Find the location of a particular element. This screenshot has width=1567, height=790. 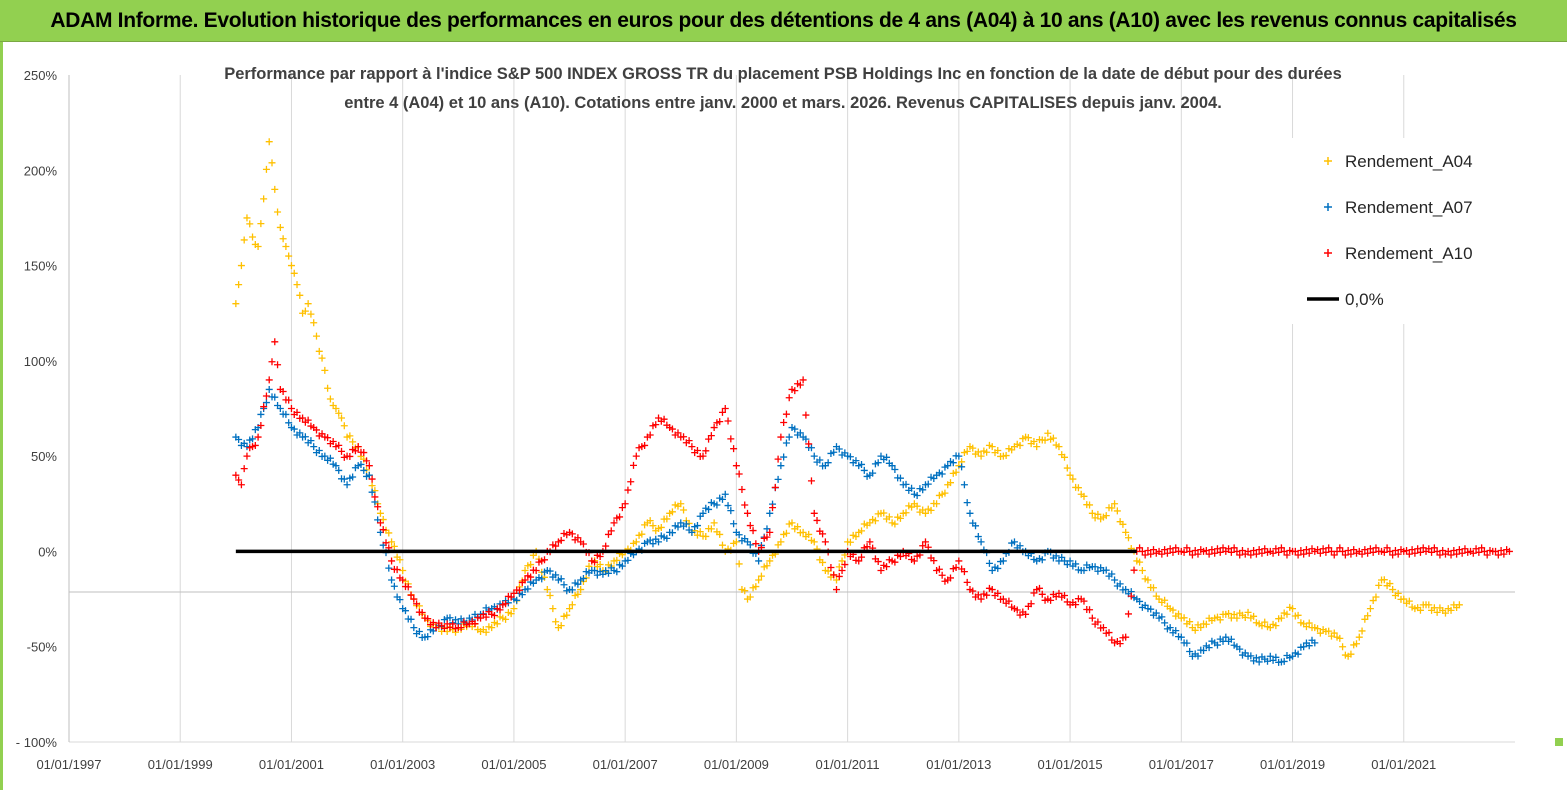

x-tick-label: 01/01/2019 is located at coordinates (1292, 764).